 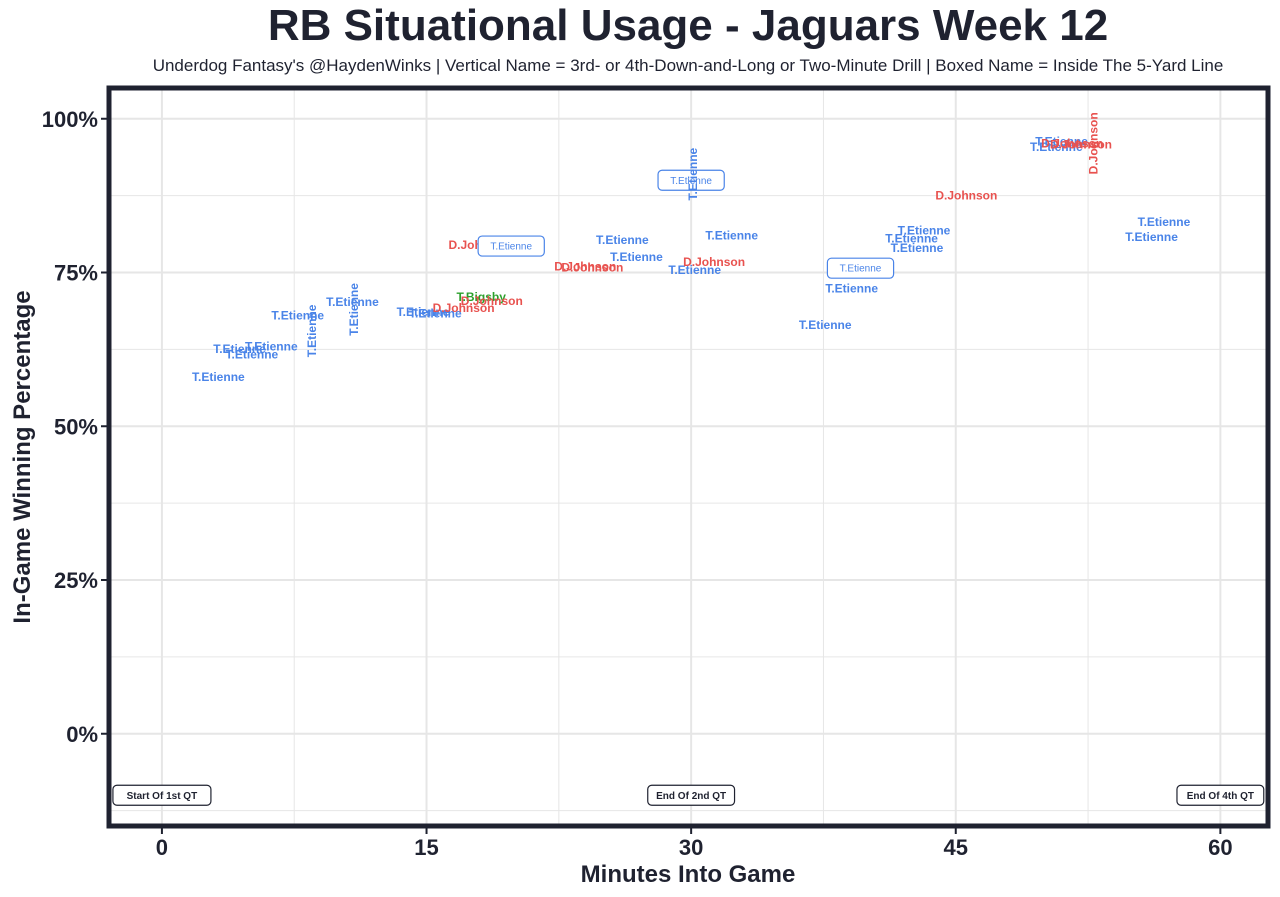 I want to click on x-tick-label: 0, so click(x=162, y=847).